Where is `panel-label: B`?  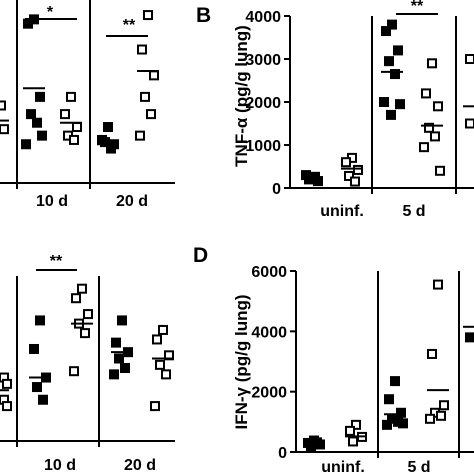
panel-label: B is located at coordinates (203, 15).